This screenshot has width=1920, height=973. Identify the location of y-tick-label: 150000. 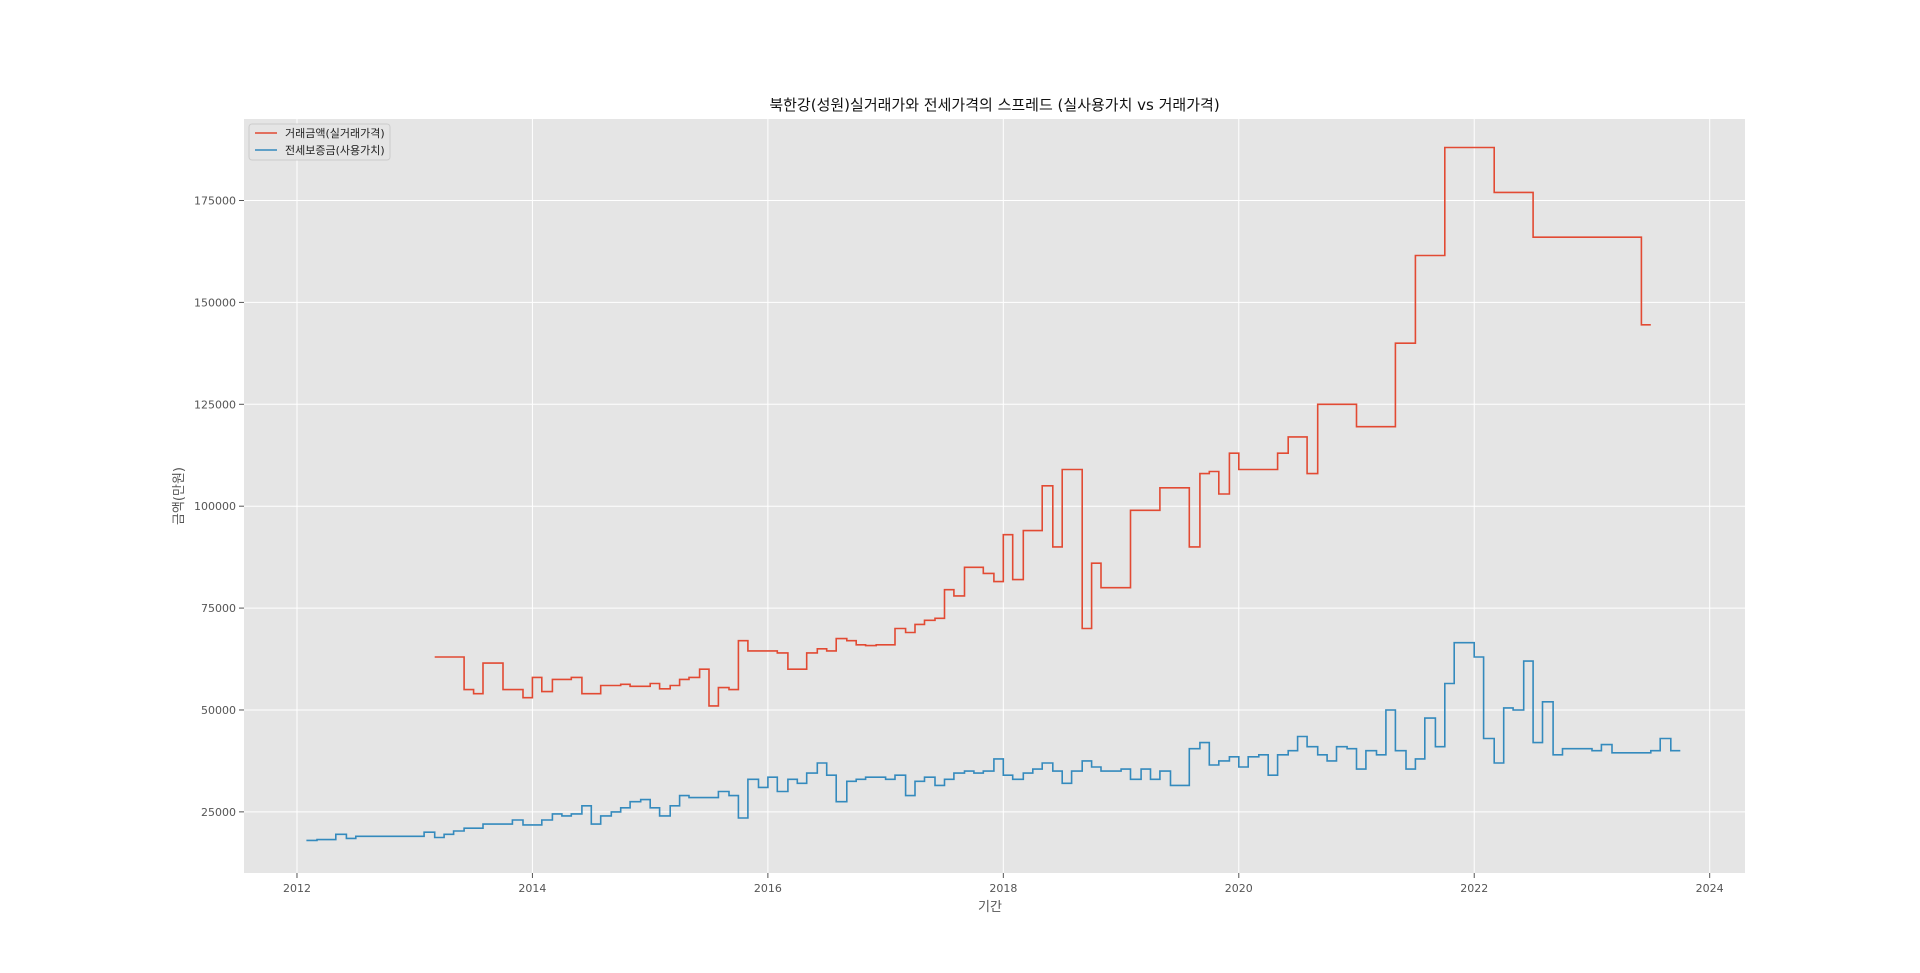
(215, 302).